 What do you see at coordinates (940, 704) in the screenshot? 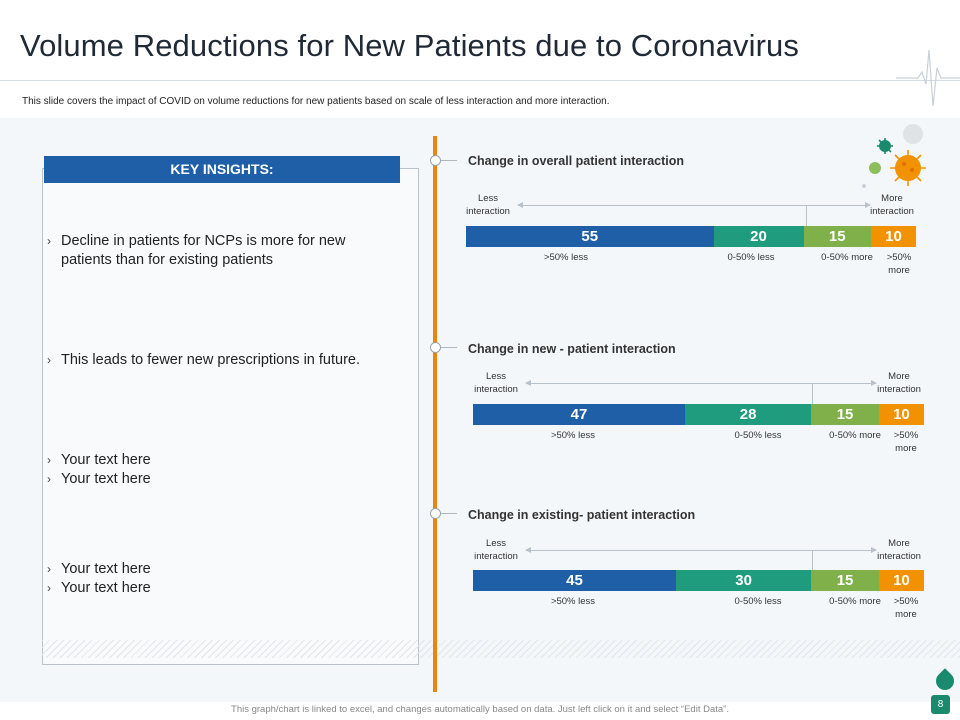
I see `page-number: 8` at bounding box center [940, 704].